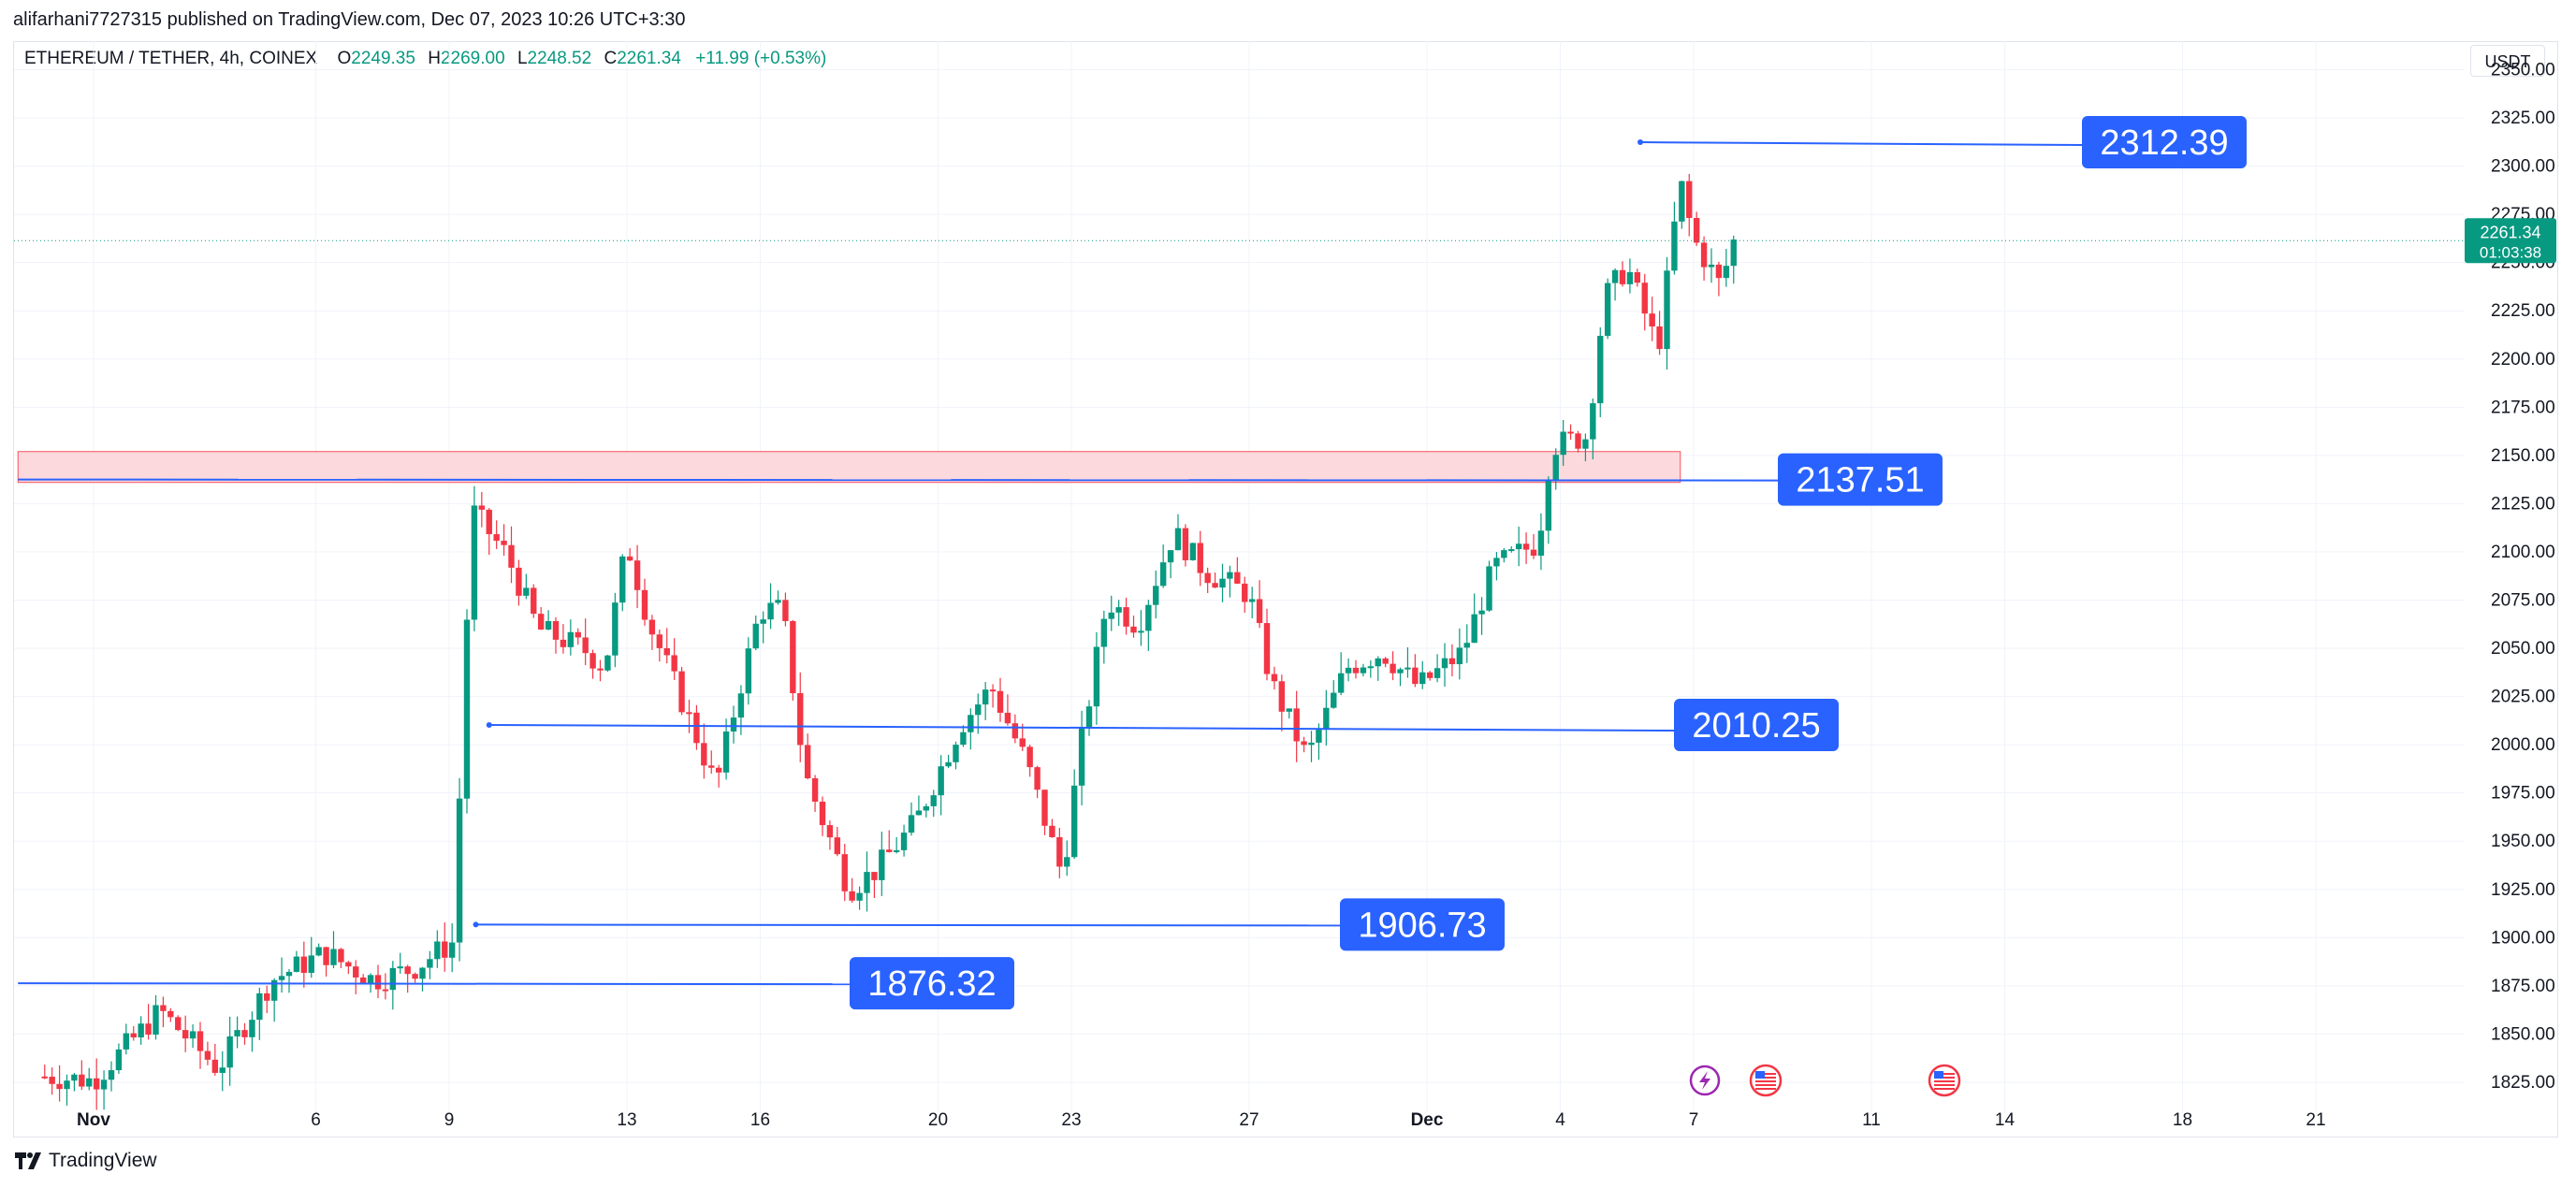 The image size is (2576, 1188). What do you see at coordinates (2523, 1034) in the screenshot?
I see `y-tick-label: 1850.00` at bounding box center [2523, 1034].